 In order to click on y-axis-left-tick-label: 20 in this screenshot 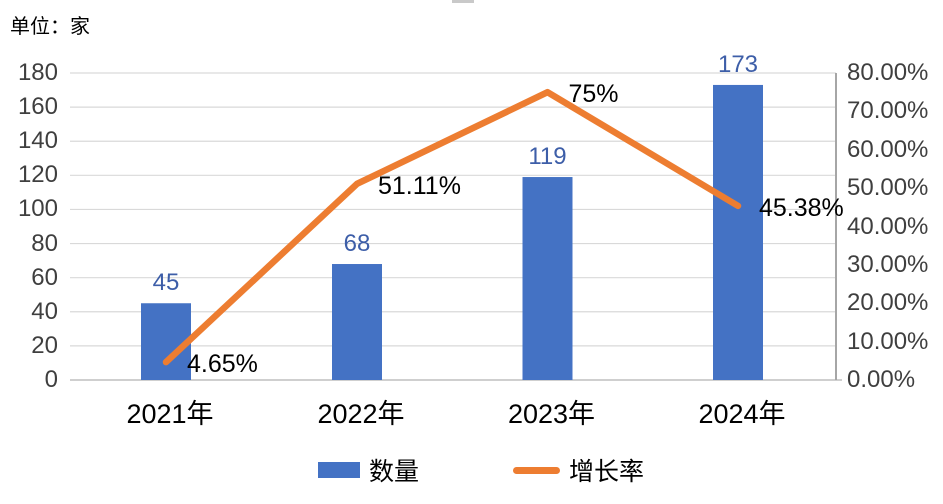, I will do `click(44, 345)`.